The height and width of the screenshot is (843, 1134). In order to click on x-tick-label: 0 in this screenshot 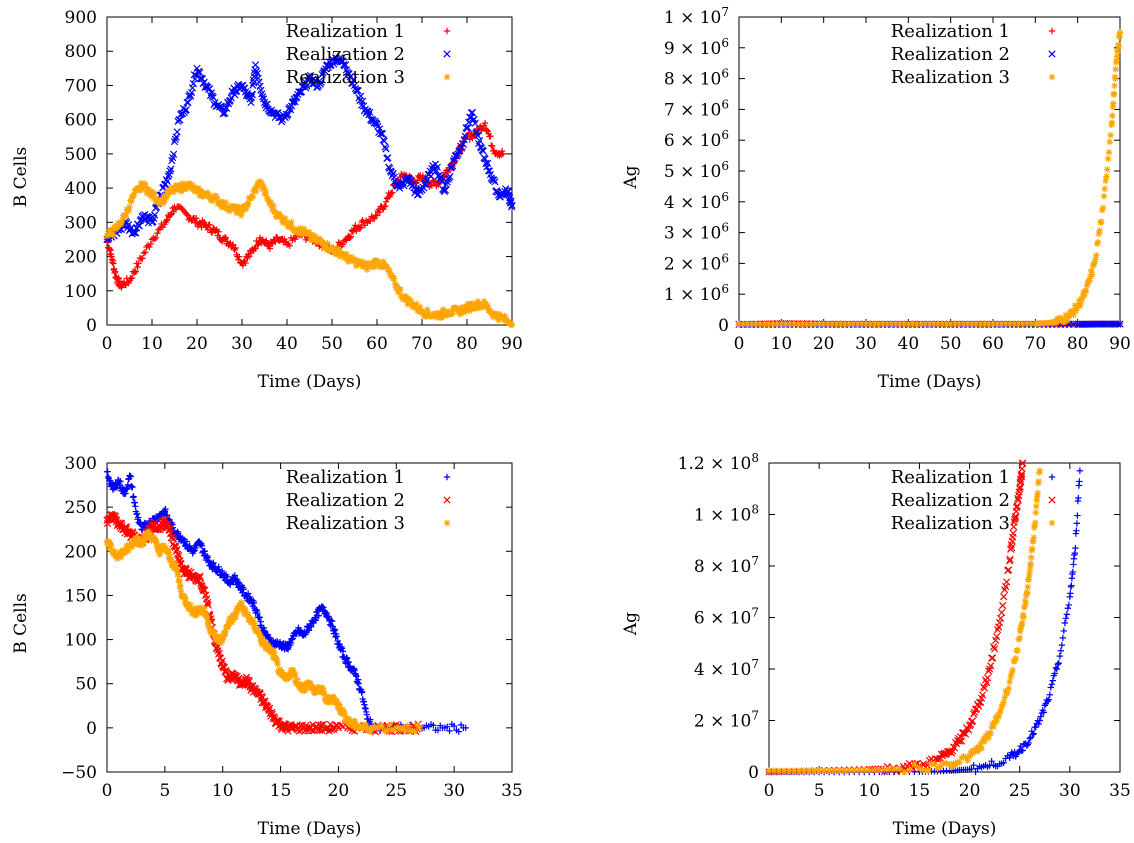, I will do `click(769, 791)`.